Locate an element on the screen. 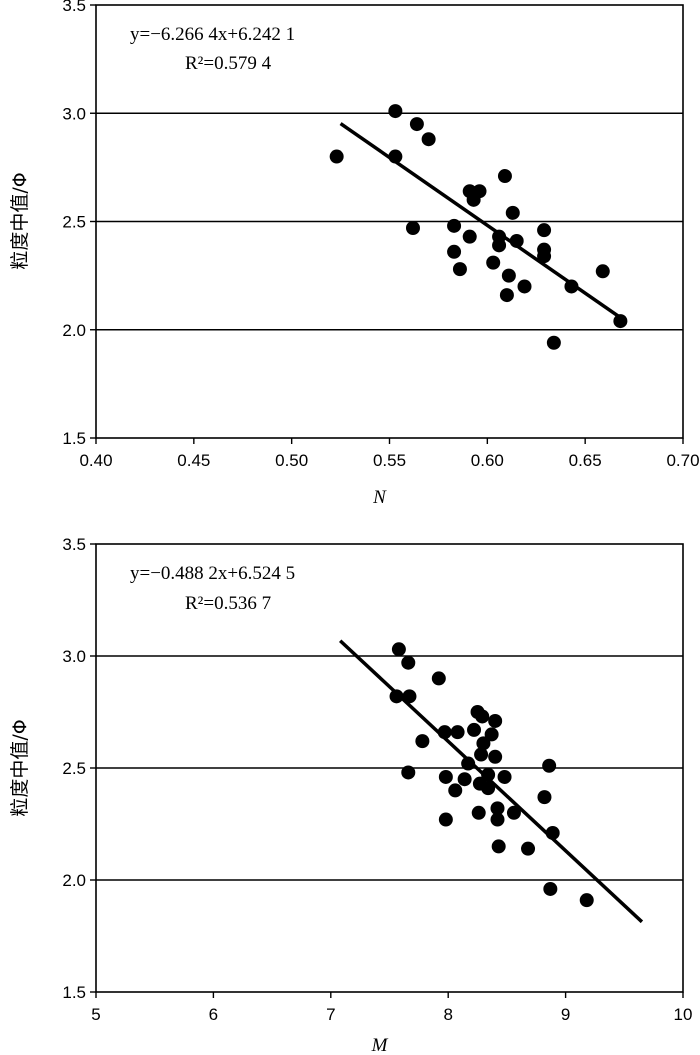 The width and height of the screenshot is (700, 1055). x-tick-label: 6 is located at coordinates (213, 1014).